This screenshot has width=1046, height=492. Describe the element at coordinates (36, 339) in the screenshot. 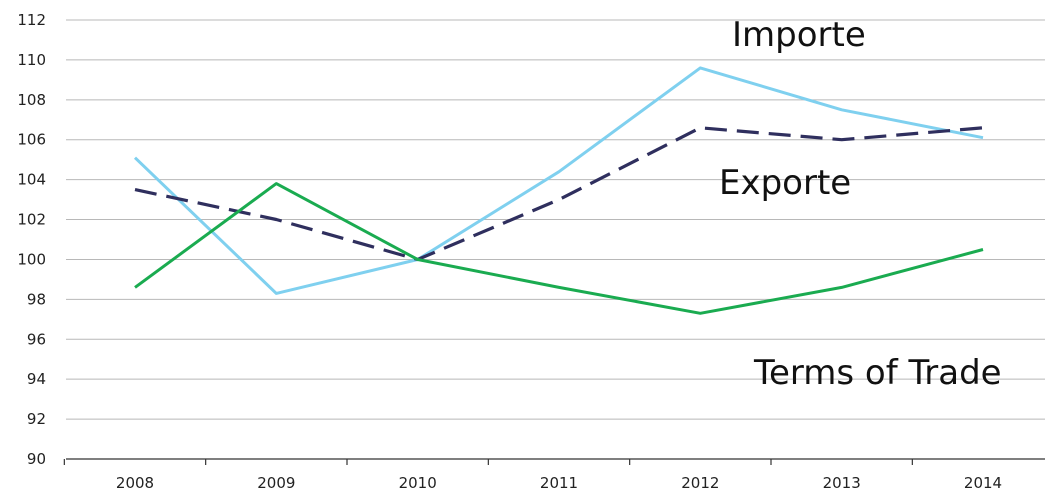

I see `y-tick-label: 96` at that location.